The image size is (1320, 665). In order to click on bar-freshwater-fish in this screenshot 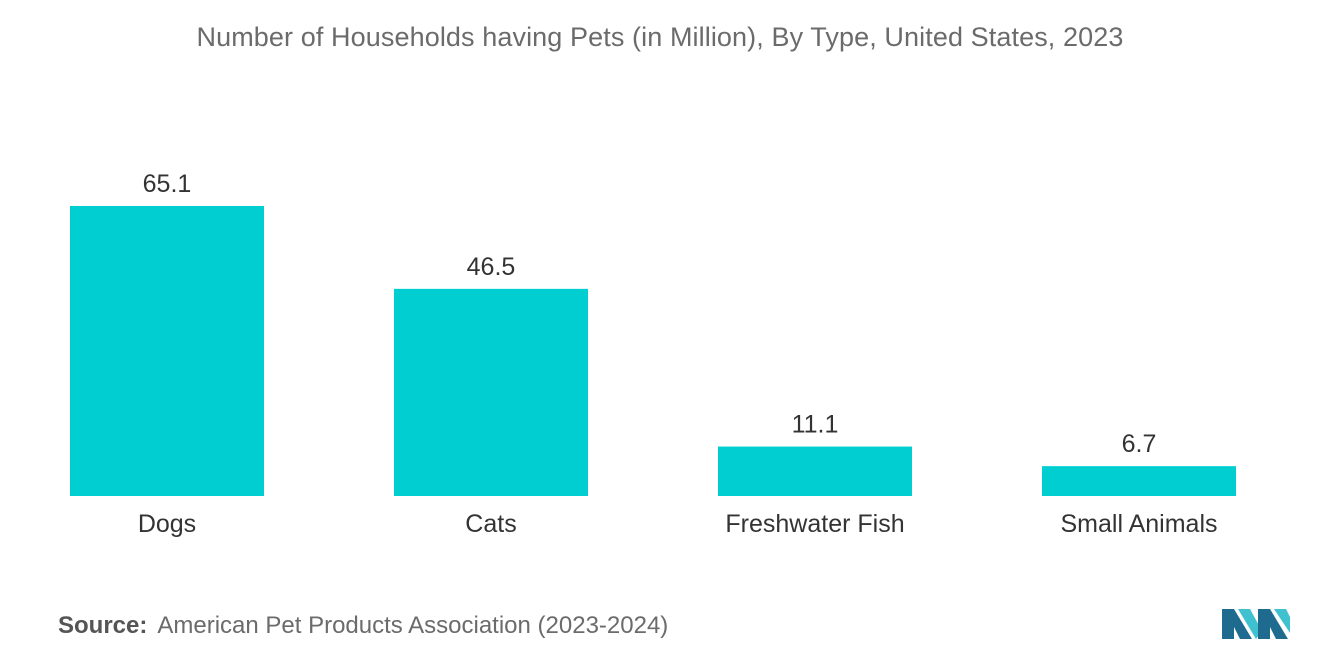, I will do `click(815, 471)`.